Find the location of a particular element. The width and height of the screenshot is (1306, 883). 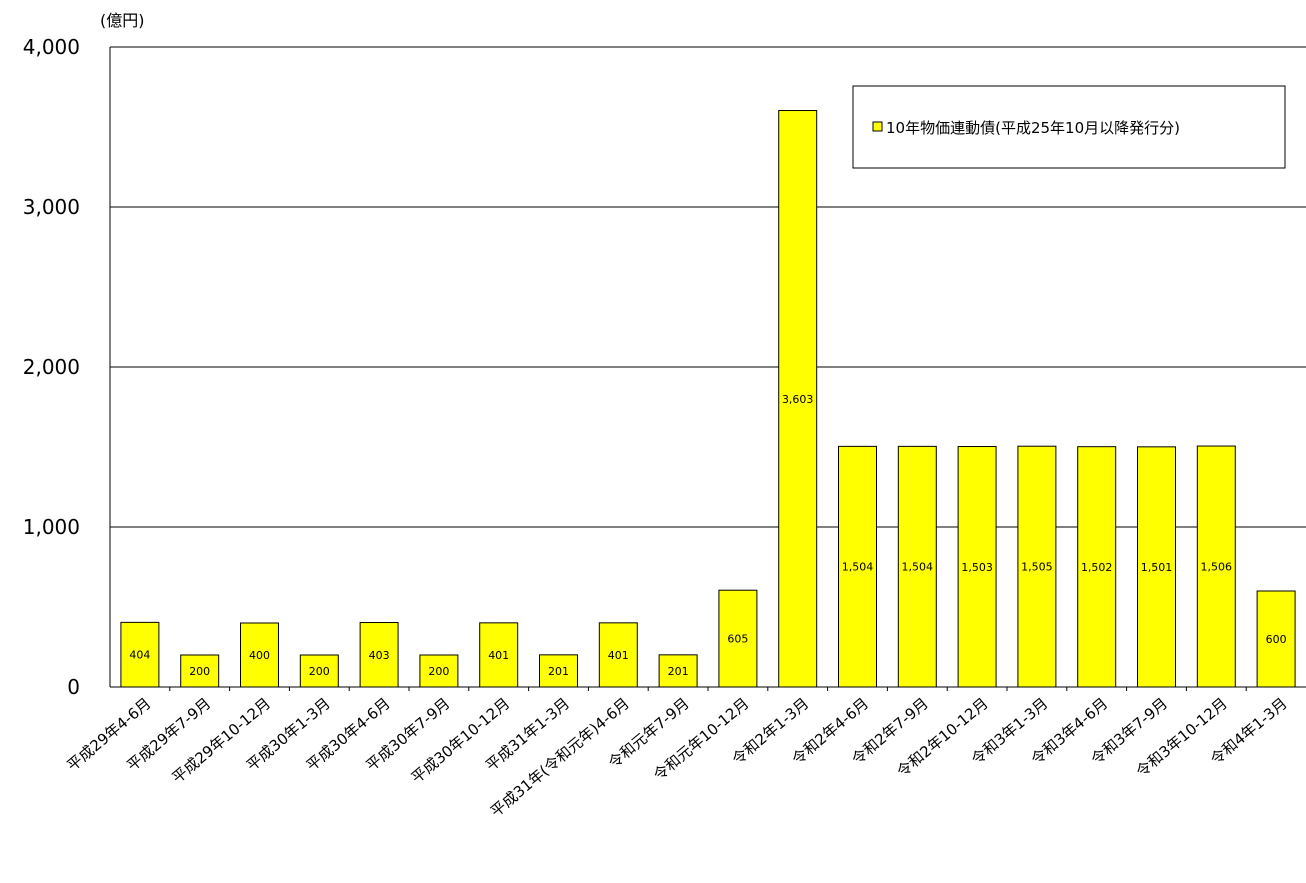

y-tick-label: 0 is located at coordinates (73, 687).